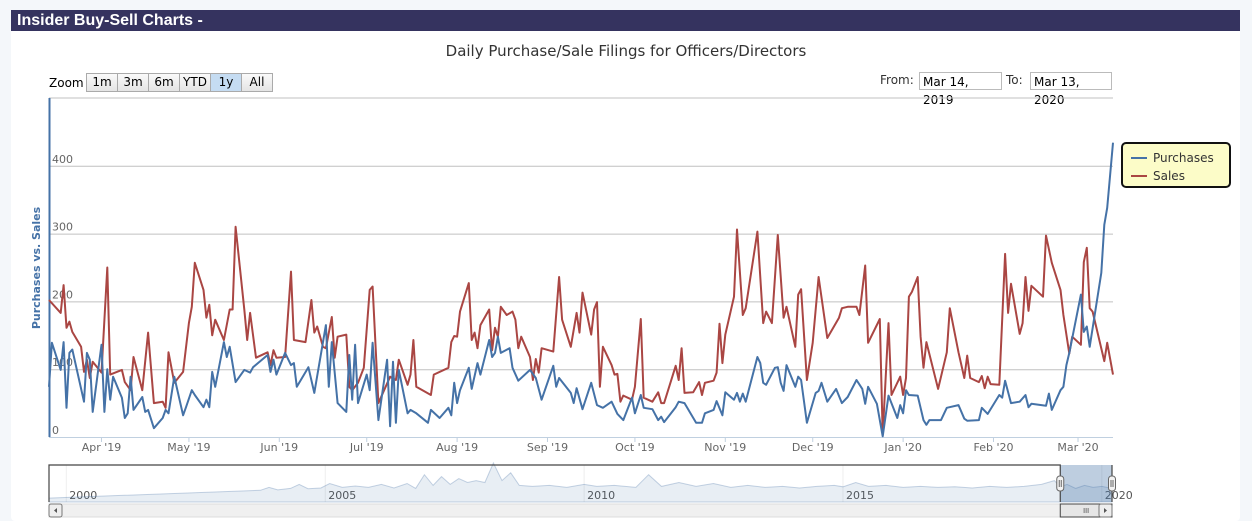 Image resolution: width=1252 pixels, height=521 pixels. Describe the element at coordinates (55, 430) in the screenshot. I see `y-tick-label: 0` at that location.